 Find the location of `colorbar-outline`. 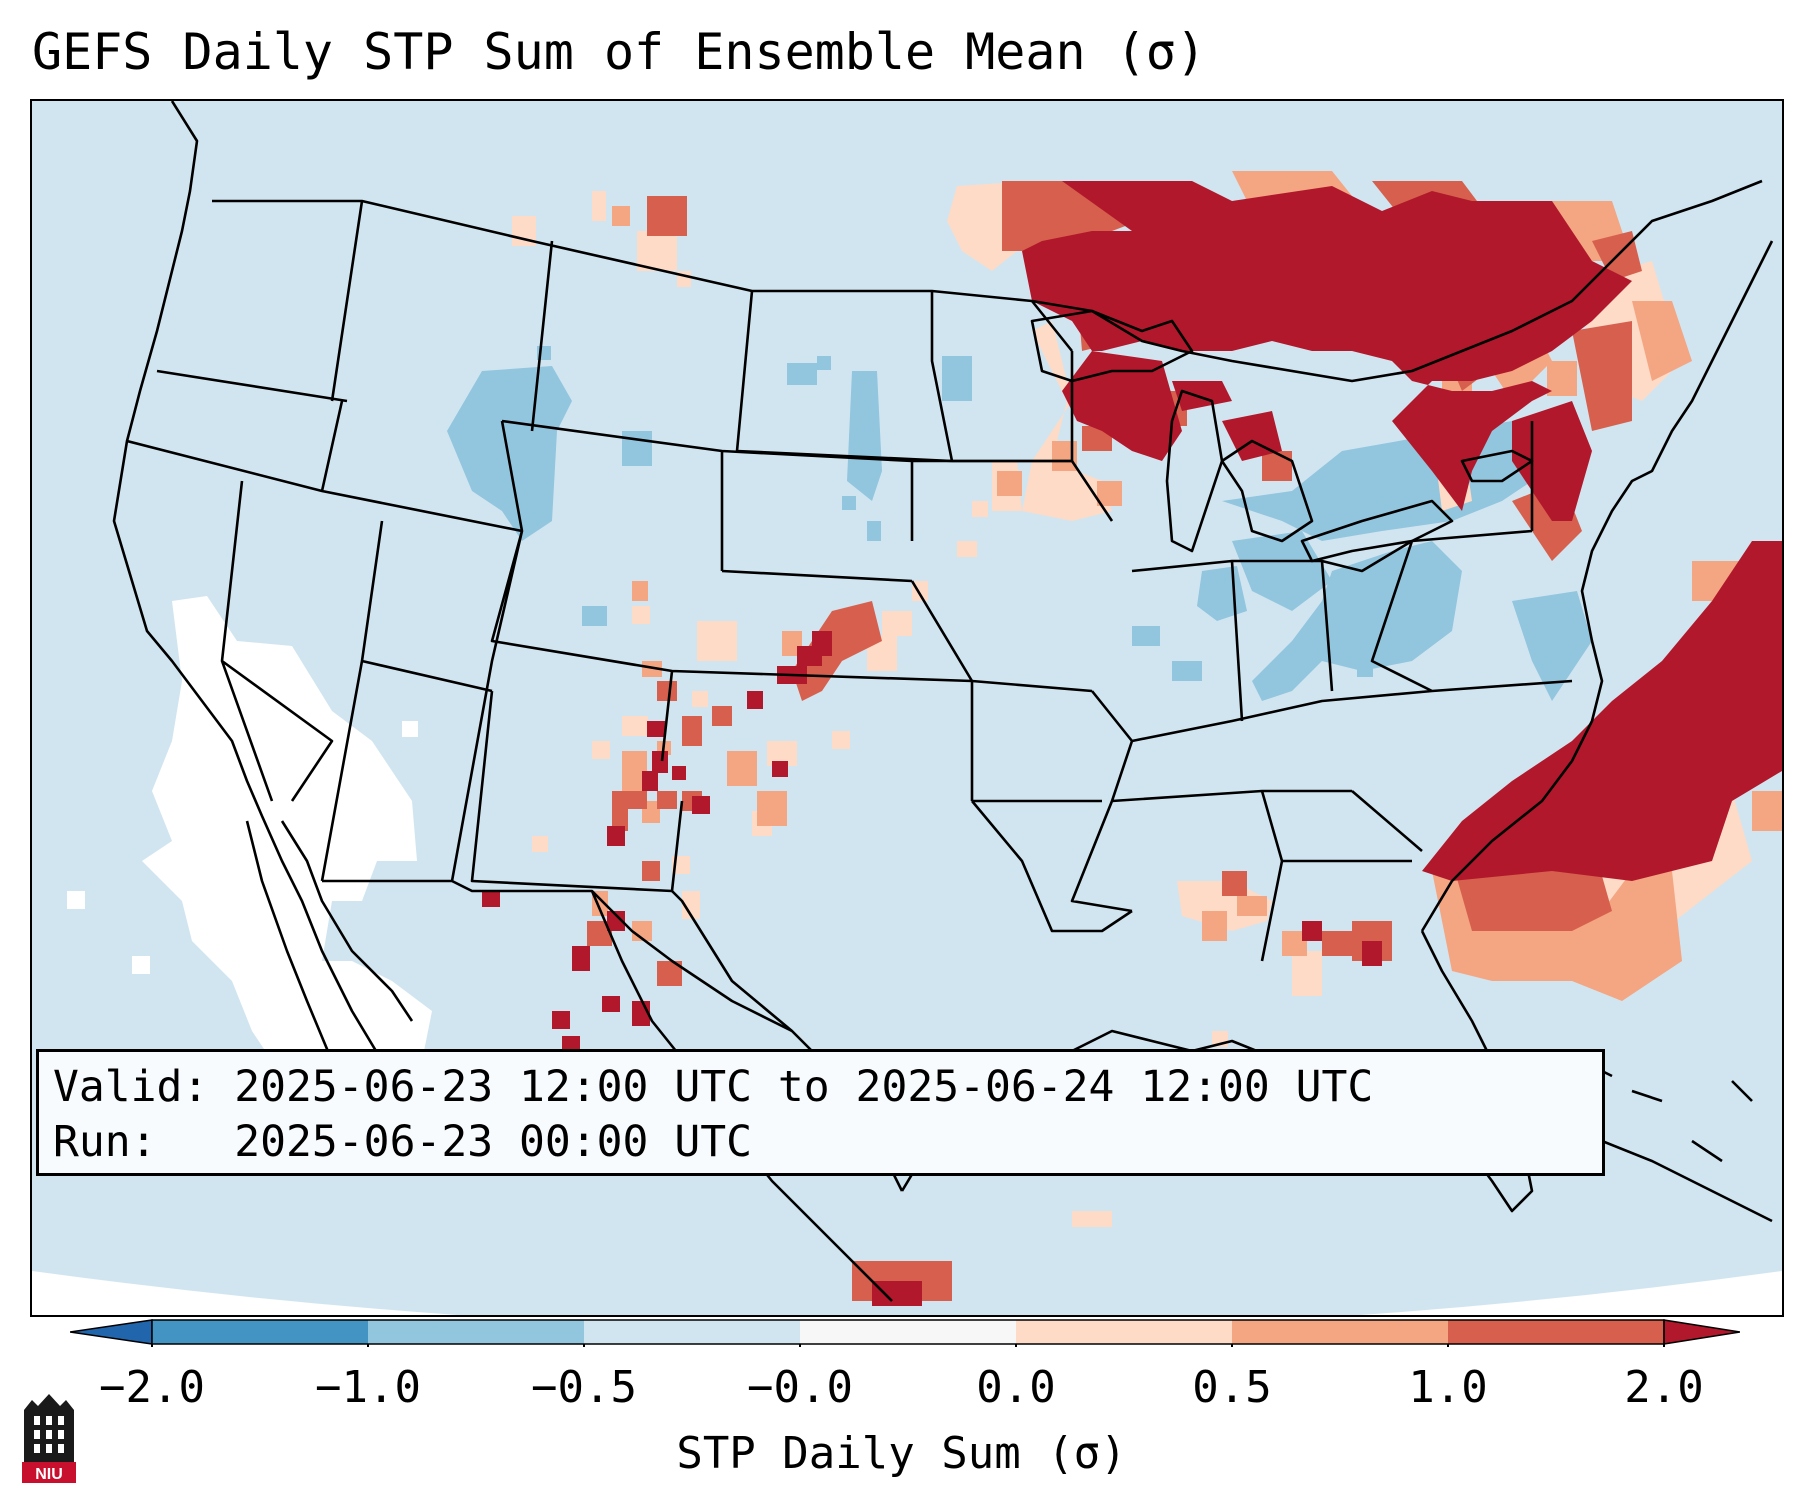

colorbar-outline is located at coordinates (908, 1332).